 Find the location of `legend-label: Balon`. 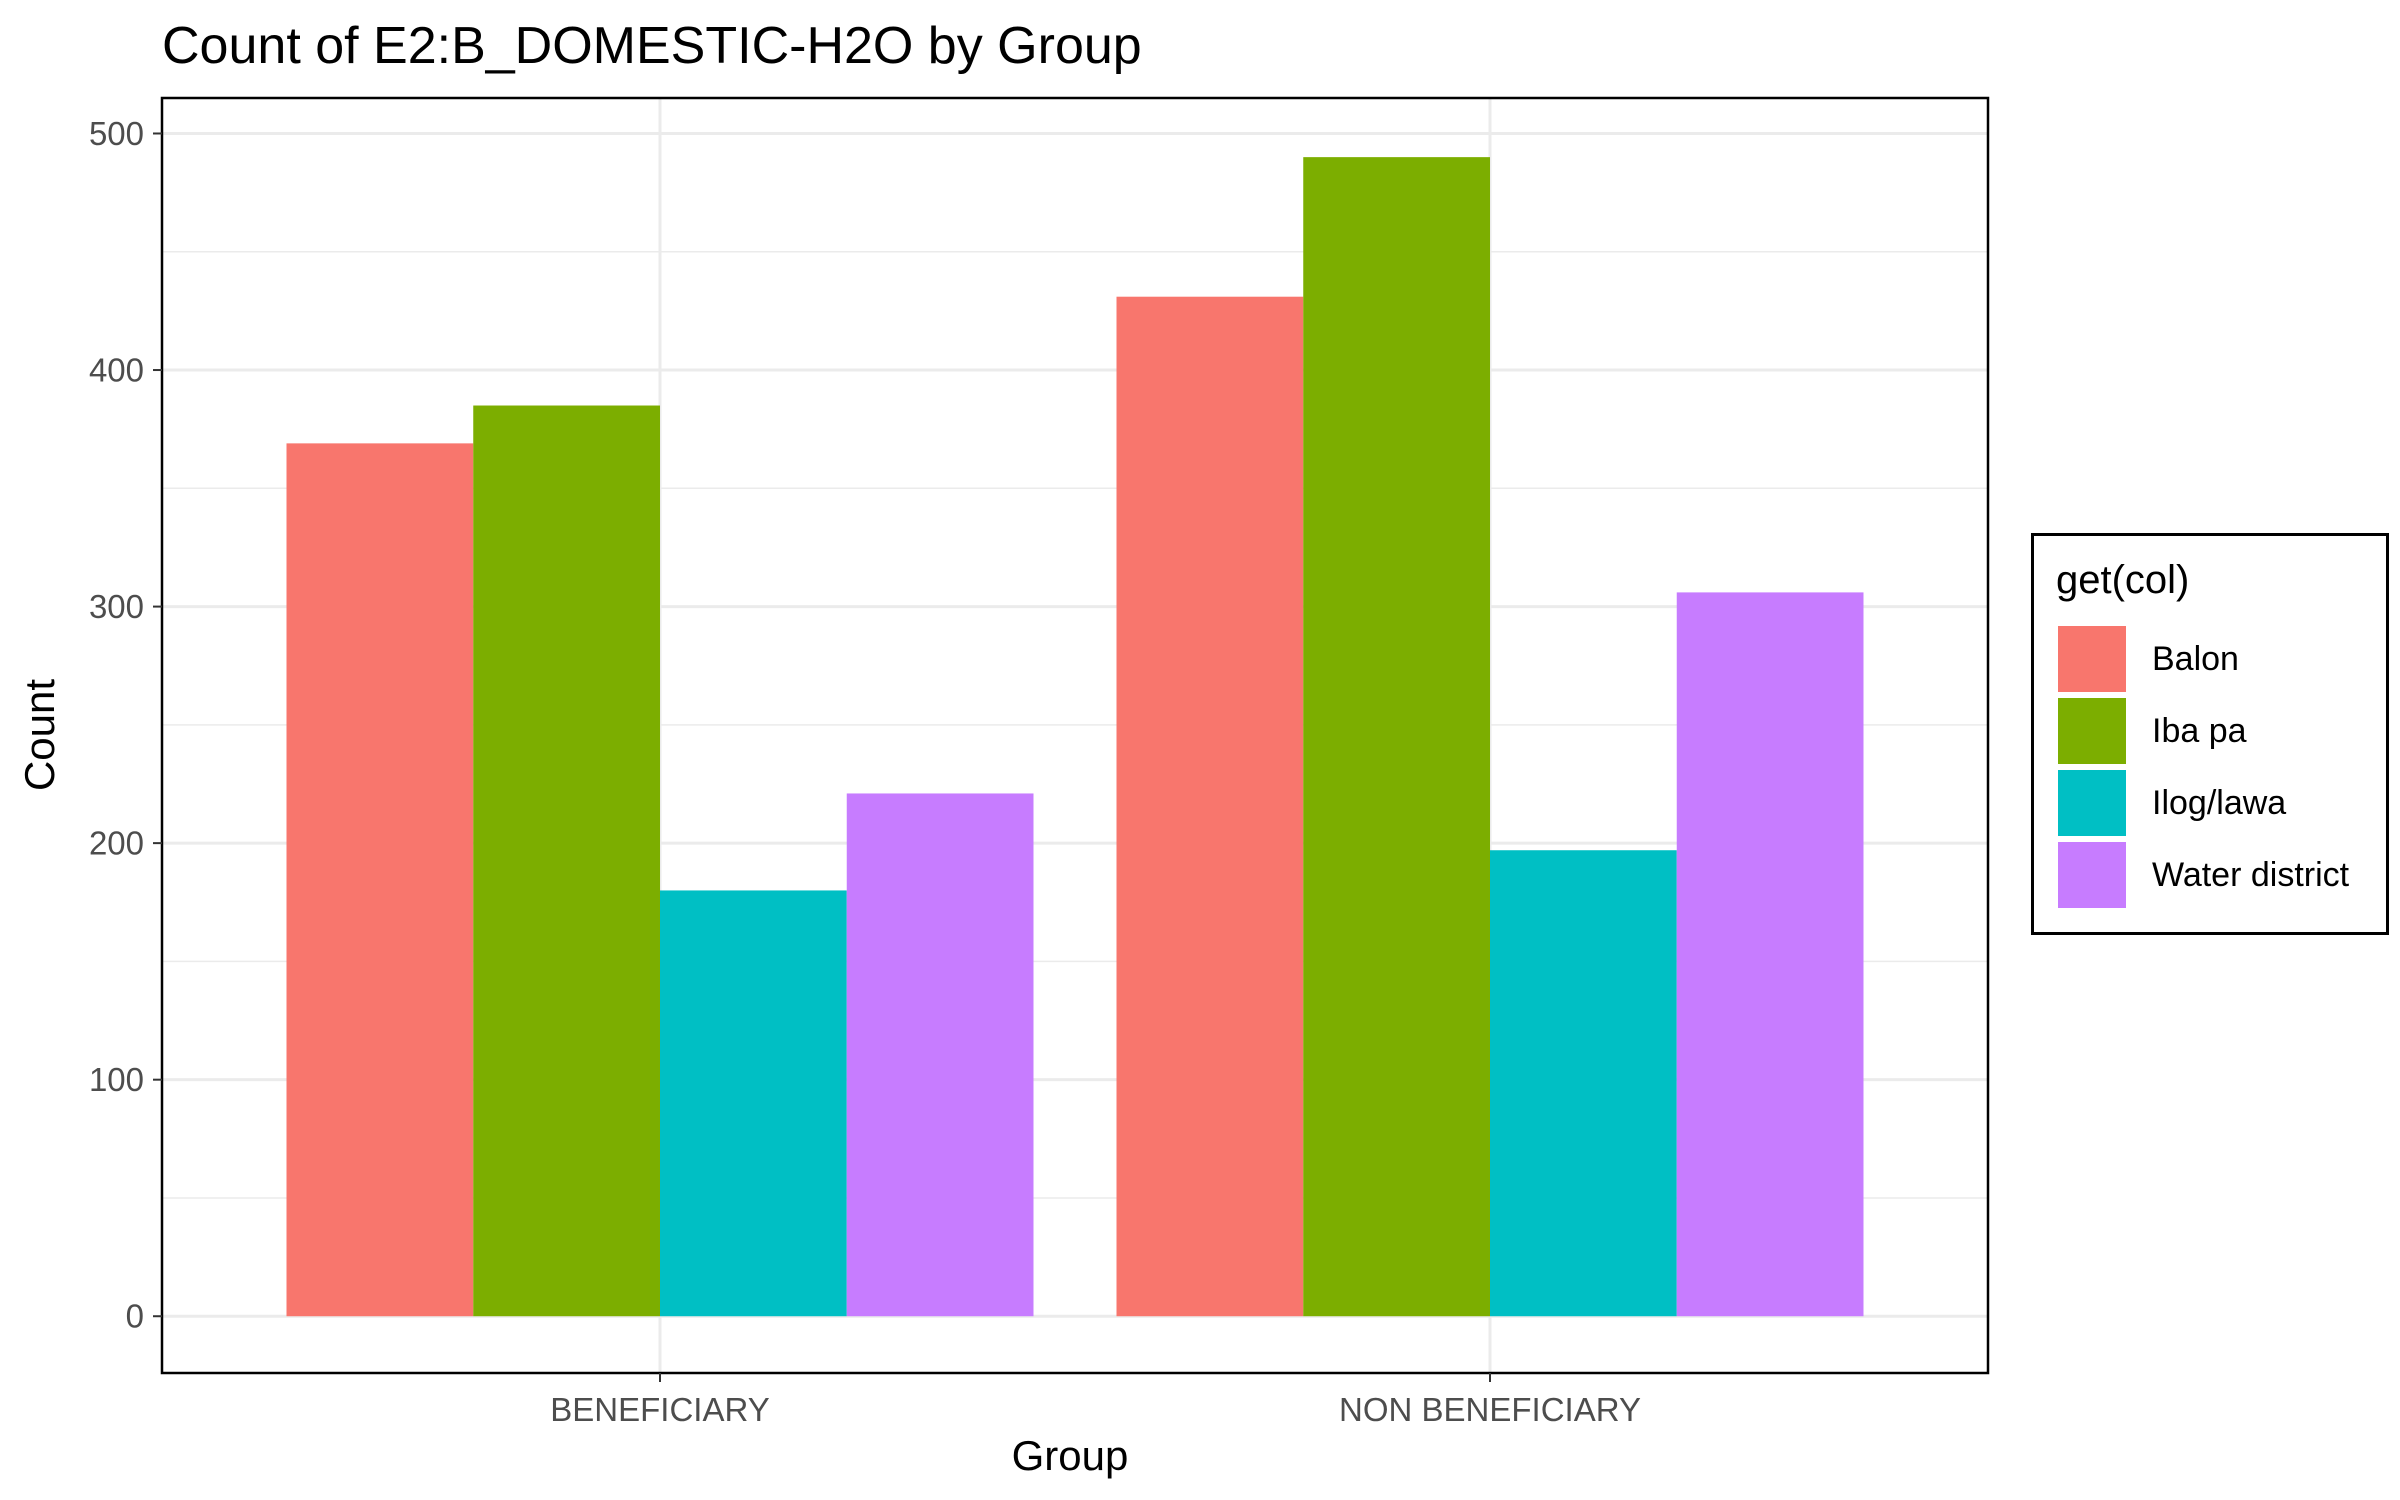

legend-label: Balon is located at coordinates (2195, 659).